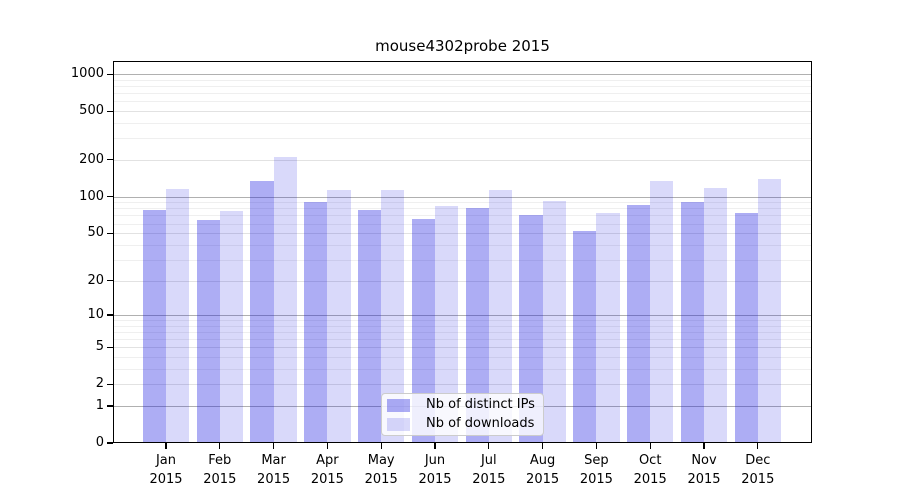  I want to click on legend-label-distinct-ips: Nb of distinct IPs, so click(480, 404).